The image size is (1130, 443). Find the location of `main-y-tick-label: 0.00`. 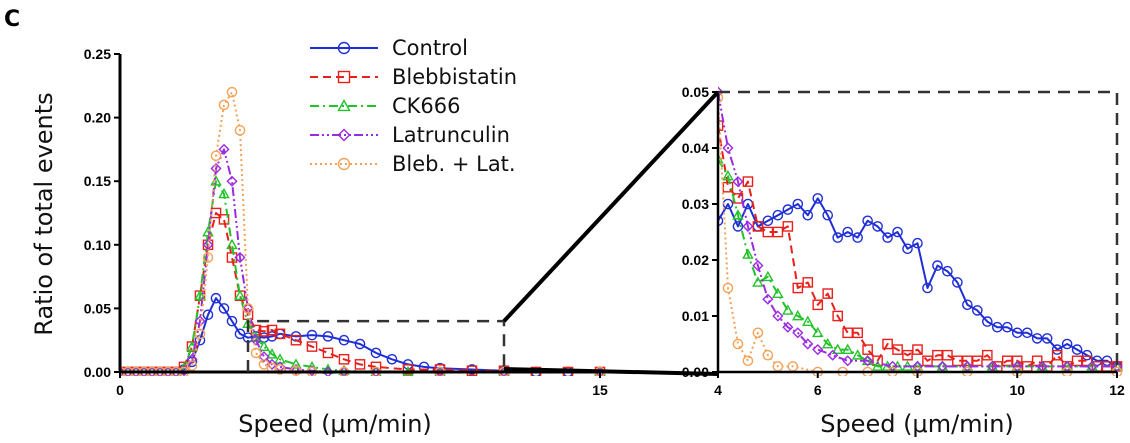

main-y-tick-label: 0.00 is located at coordinates (97, 372).